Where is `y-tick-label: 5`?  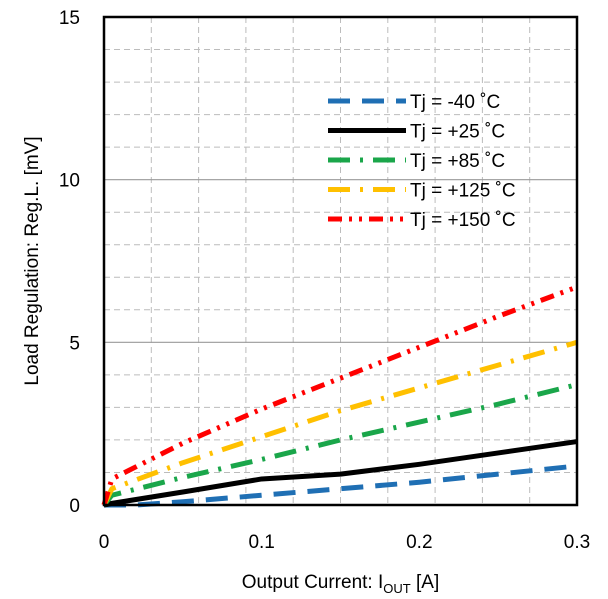
y-tick-label: 5 is located at coordinates (74, 343).